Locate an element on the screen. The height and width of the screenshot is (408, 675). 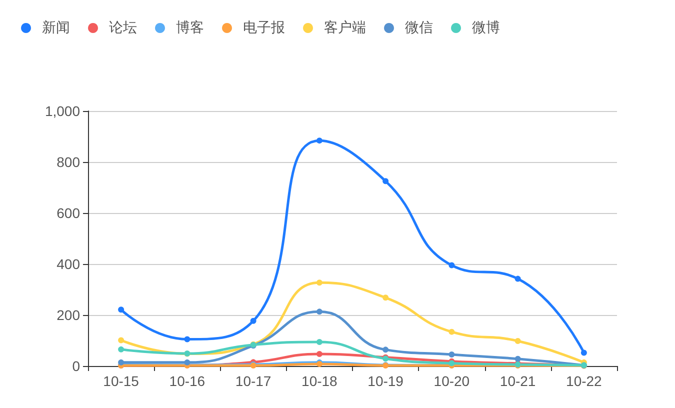
y-tick-label: 600 is located at coordinates (68, 213).